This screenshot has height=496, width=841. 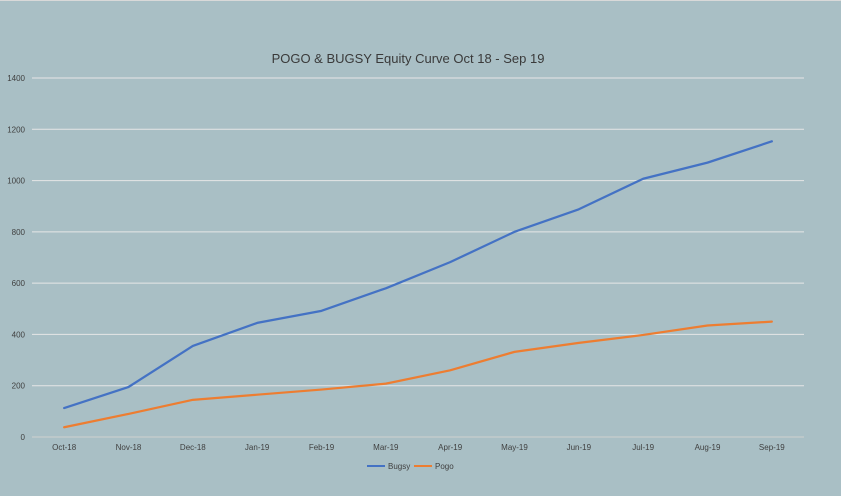 What do you see at coordinates (129, 447) in the screenshot?
I see `x-tick-label: Nov-18` at bounding box center [129, 447].